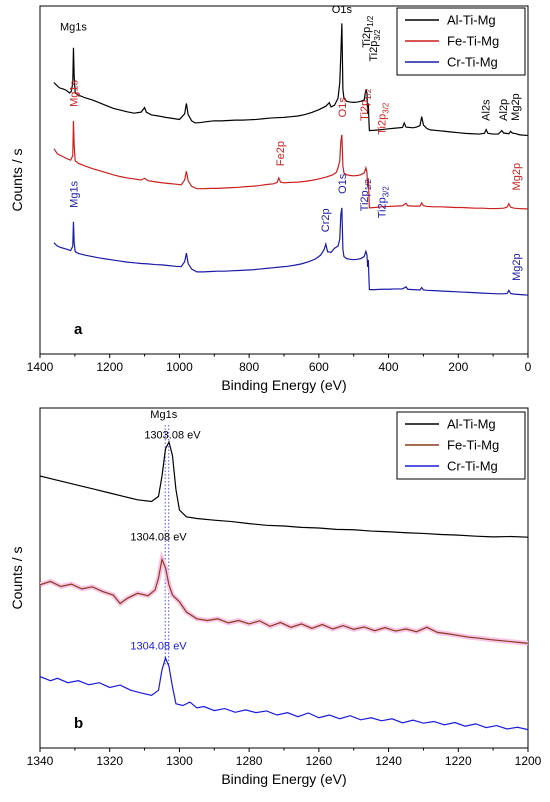 The height and width of the screenshot is (802, 550). Describe the element at coordinates (78, 329) in the screenshot. I see `panel-label: a` at that location.